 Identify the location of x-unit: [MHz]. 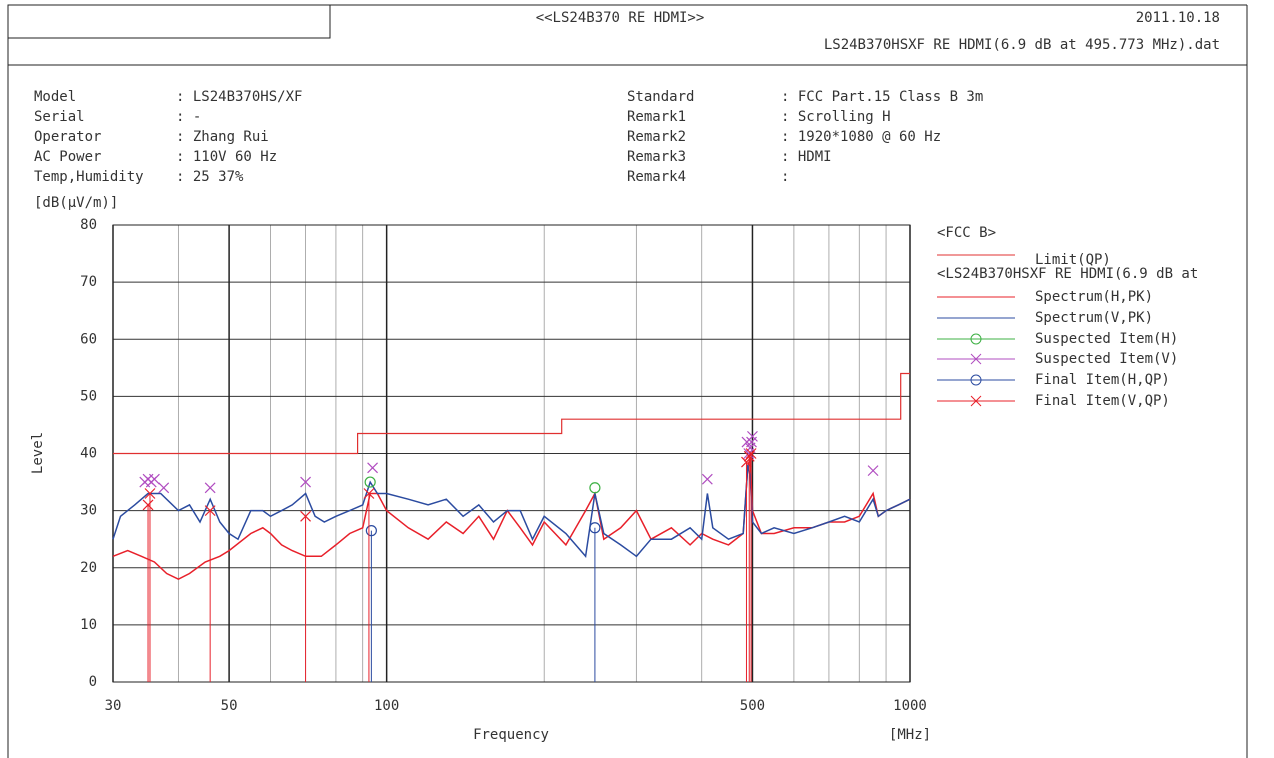
(910, 735).